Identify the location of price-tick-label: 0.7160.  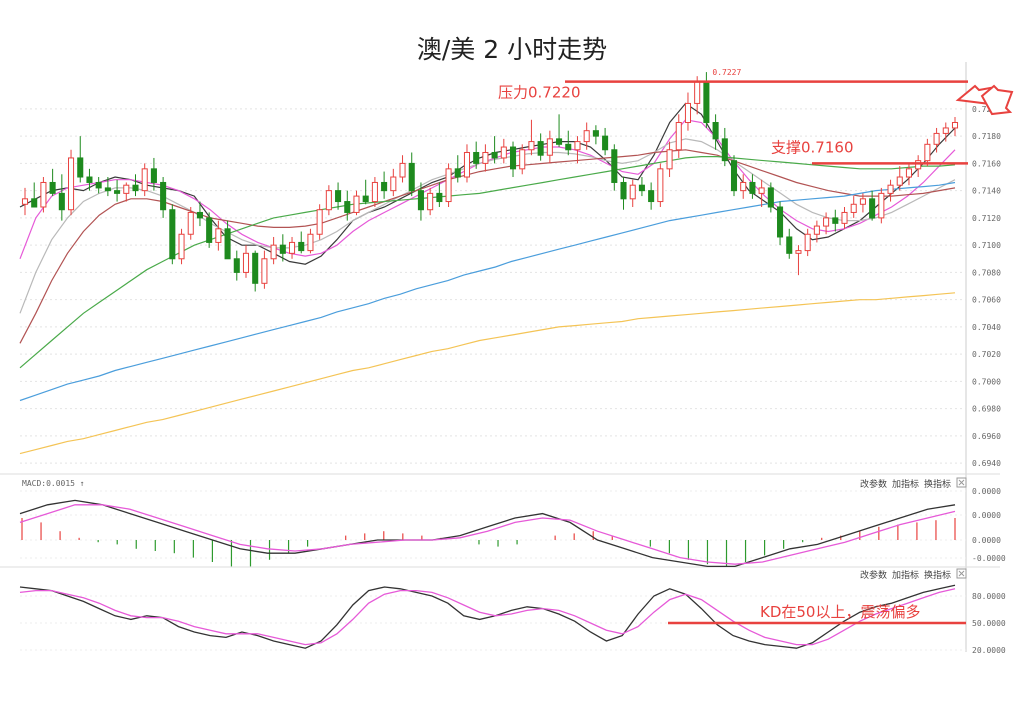
(986, 163).